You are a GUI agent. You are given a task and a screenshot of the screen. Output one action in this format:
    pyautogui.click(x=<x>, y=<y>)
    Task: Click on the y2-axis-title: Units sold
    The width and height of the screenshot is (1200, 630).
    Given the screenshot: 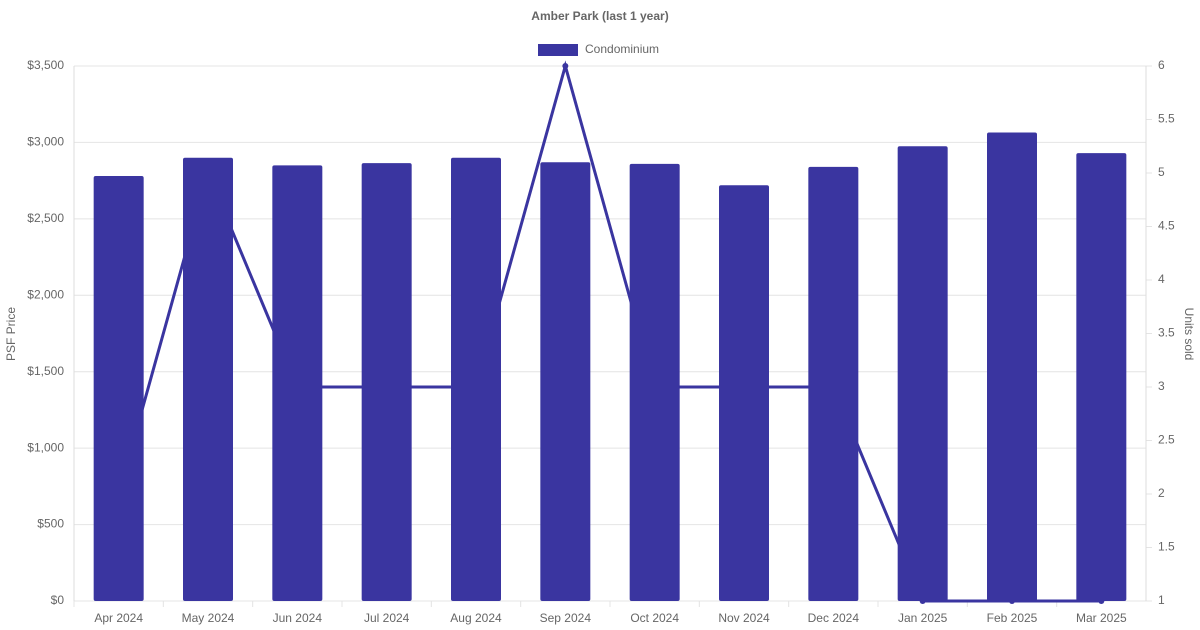 What is the action you would take?
    pyautogui.click(x=1189, y=334)
    